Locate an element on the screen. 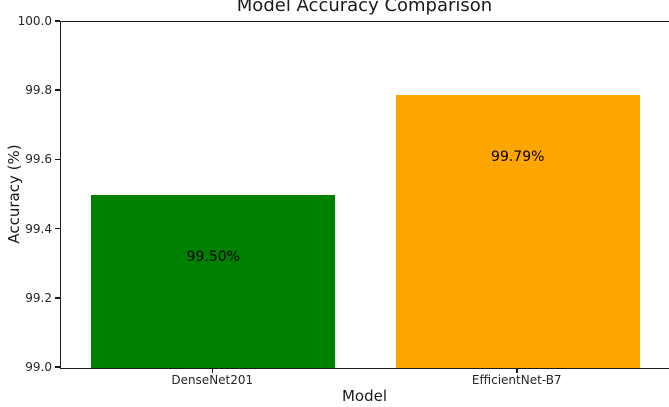 The width and height of the screenshot is (669, 407). x-tick-label: EfficientNet-B7 is located at coordinates (516, 380).